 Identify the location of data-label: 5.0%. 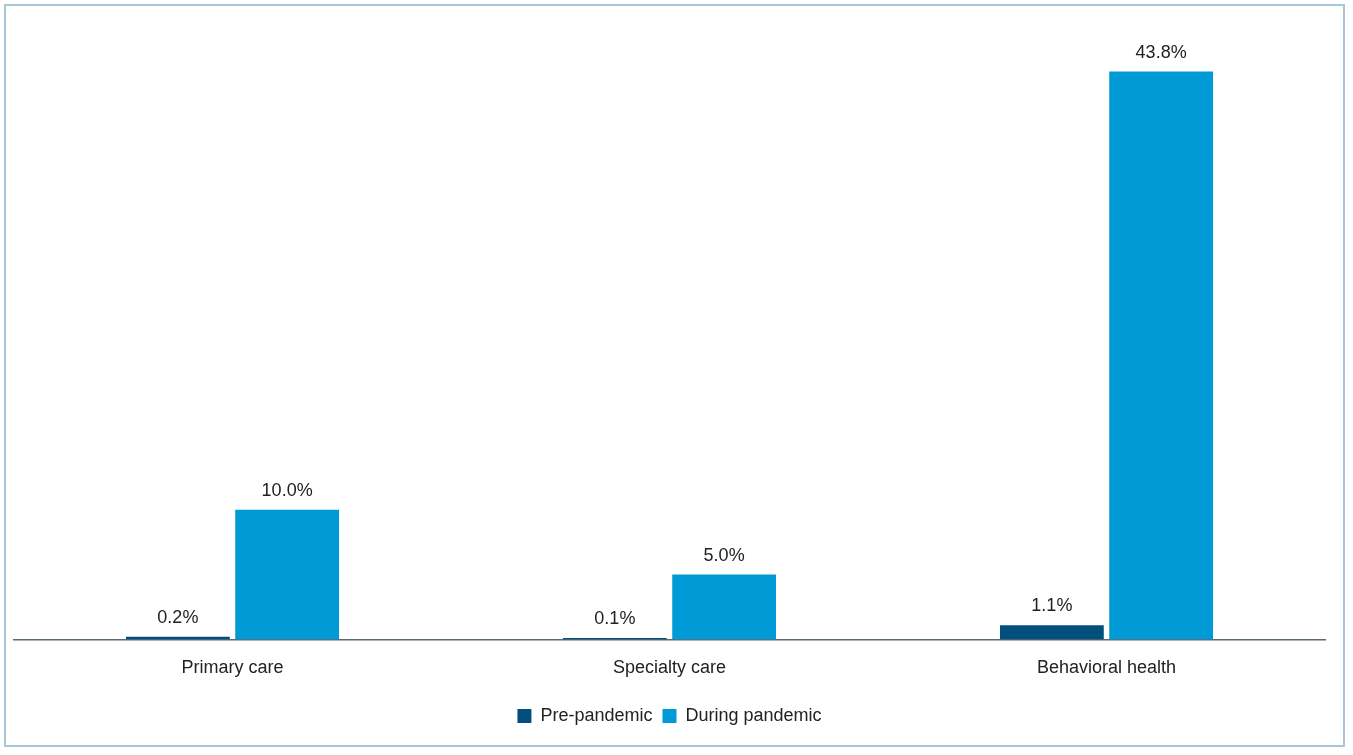
(724, 554).